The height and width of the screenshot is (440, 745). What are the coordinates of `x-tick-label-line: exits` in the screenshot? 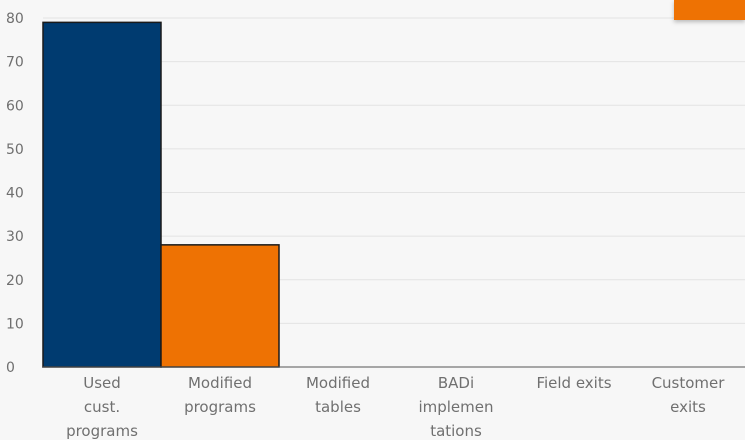 It's located at (688, 407).